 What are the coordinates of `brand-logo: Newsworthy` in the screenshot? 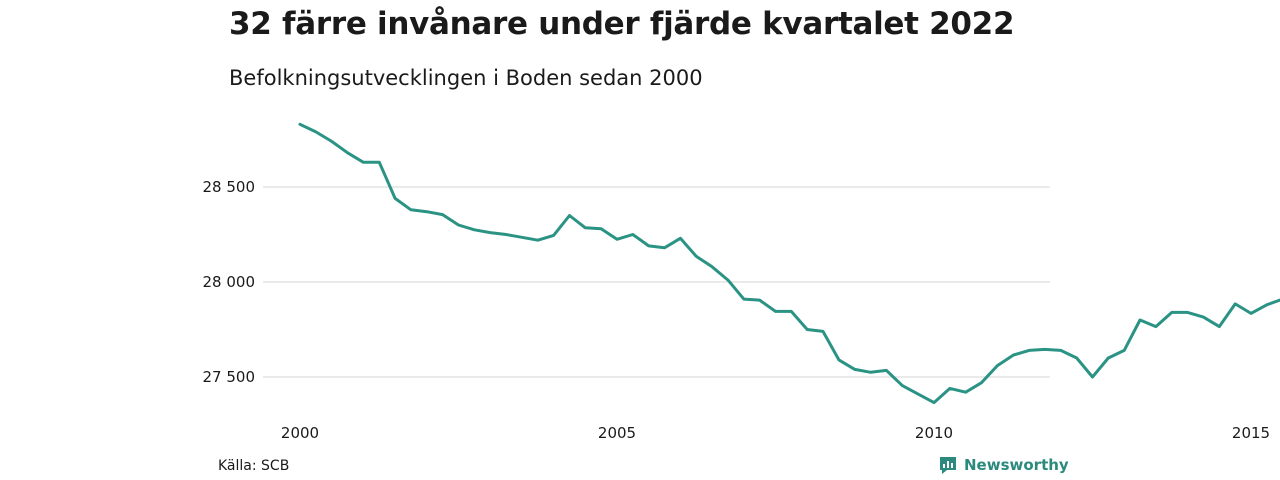 It's located at (1003, 465).